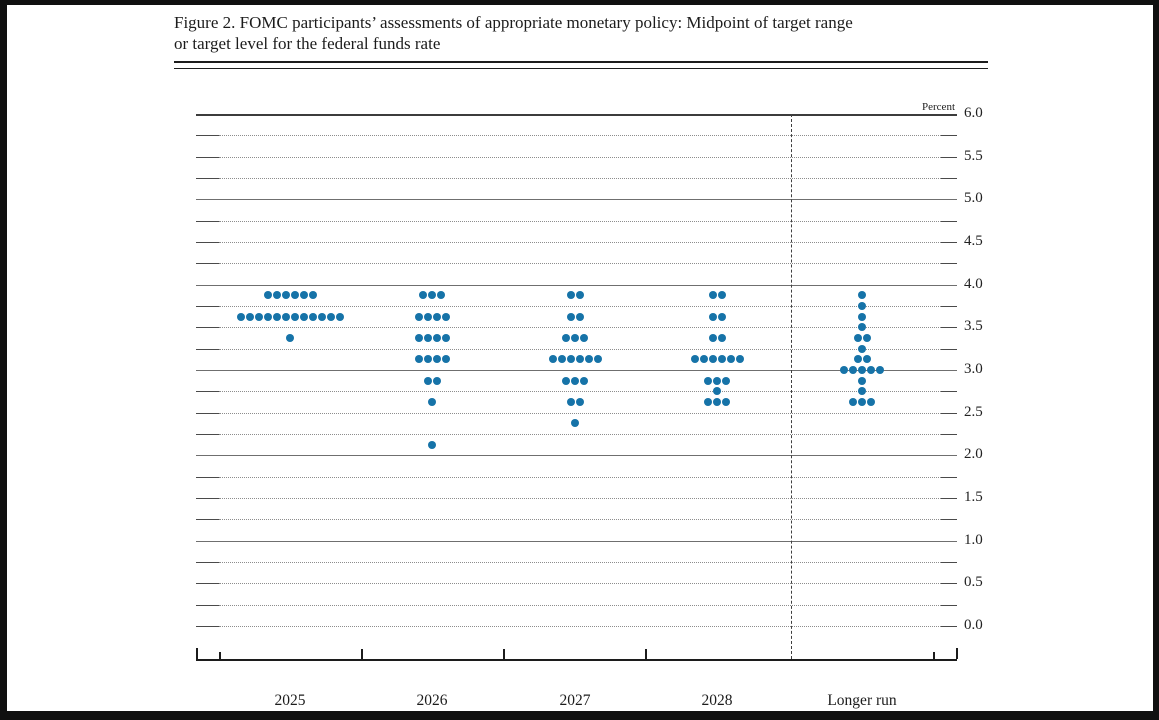  Describe the element at coordinates (973, 198) in the screenshot. I see `y-axis-label: 5.0` at that location.